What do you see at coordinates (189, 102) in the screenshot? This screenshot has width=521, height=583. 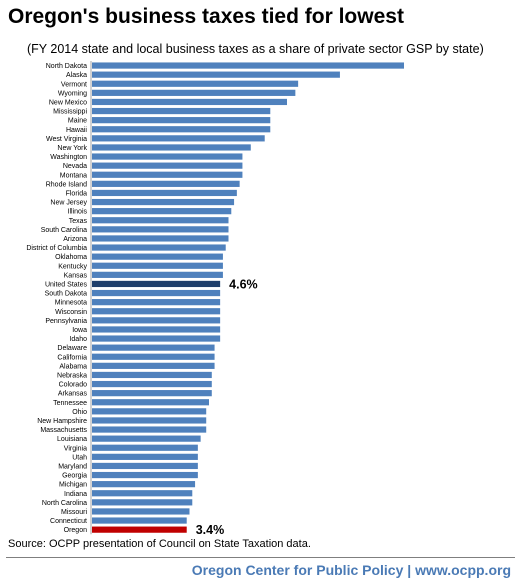 I see `bar-new-mexico` at bounding box center [189, 102].